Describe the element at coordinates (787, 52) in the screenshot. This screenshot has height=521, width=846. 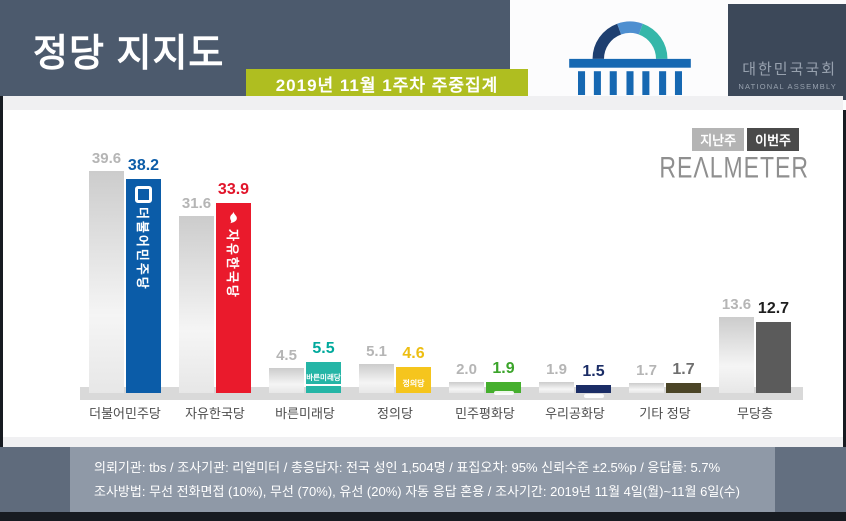
I see `assembly-name-box: 대한민국국회 NATIONAL ASSEMBLY` at that location.